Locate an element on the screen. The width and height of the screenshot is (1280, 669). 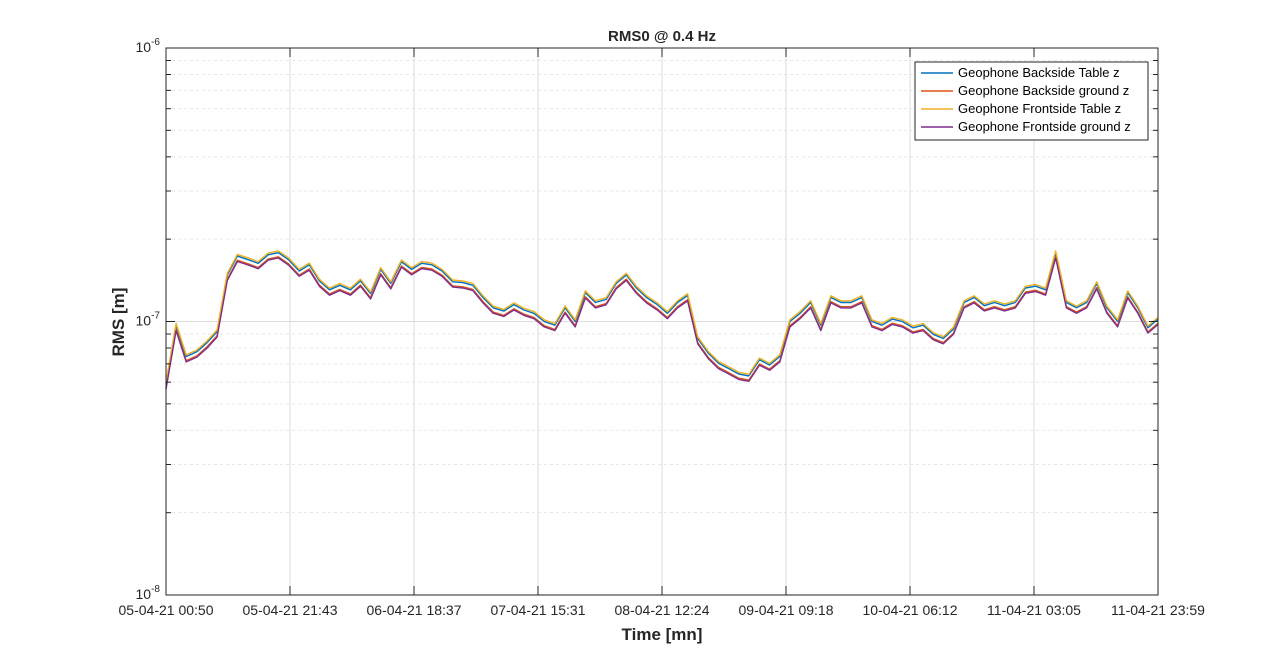
y-tick-label: 10⁻⁶ is located at coordinates (148, 46).